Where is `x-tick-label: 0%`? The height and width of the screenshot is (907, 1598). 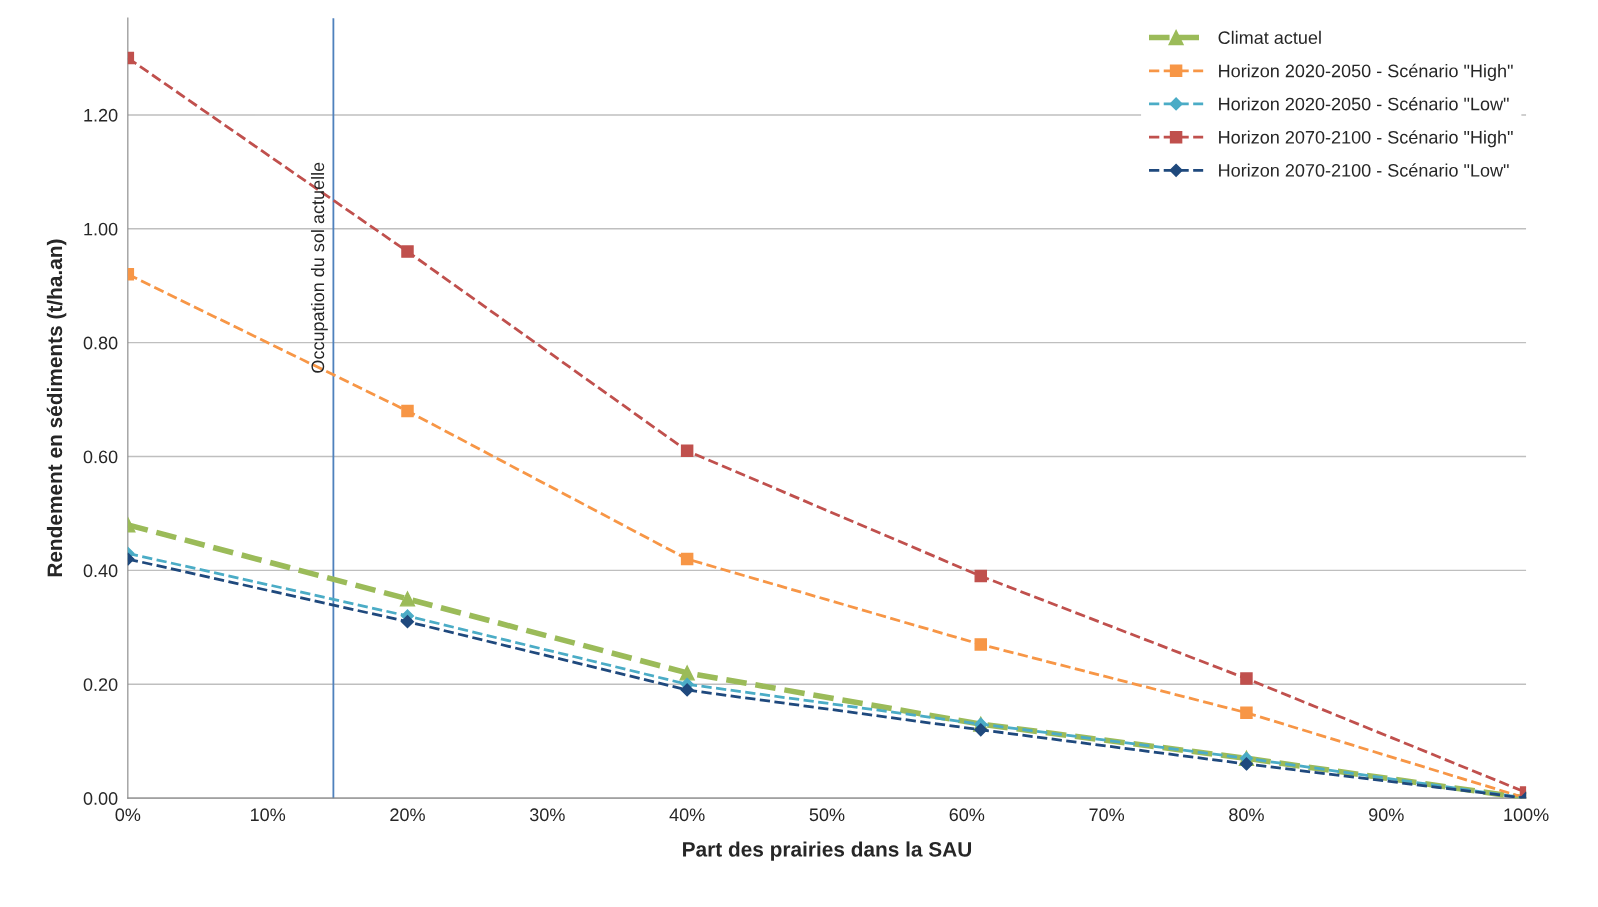
x-tick-label: 0% is located at coordinates (128, 815).